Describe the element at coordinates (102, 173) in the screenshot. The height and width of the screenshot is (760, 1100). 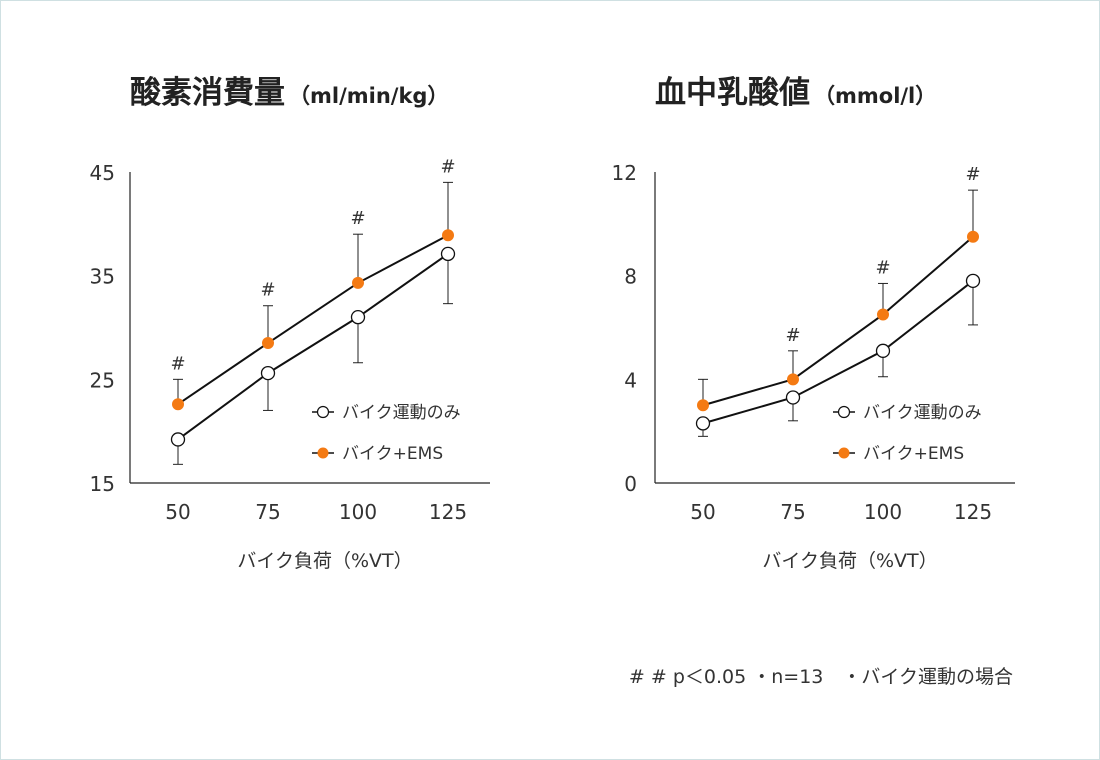
I see `y-tick-label: 45` at that location.